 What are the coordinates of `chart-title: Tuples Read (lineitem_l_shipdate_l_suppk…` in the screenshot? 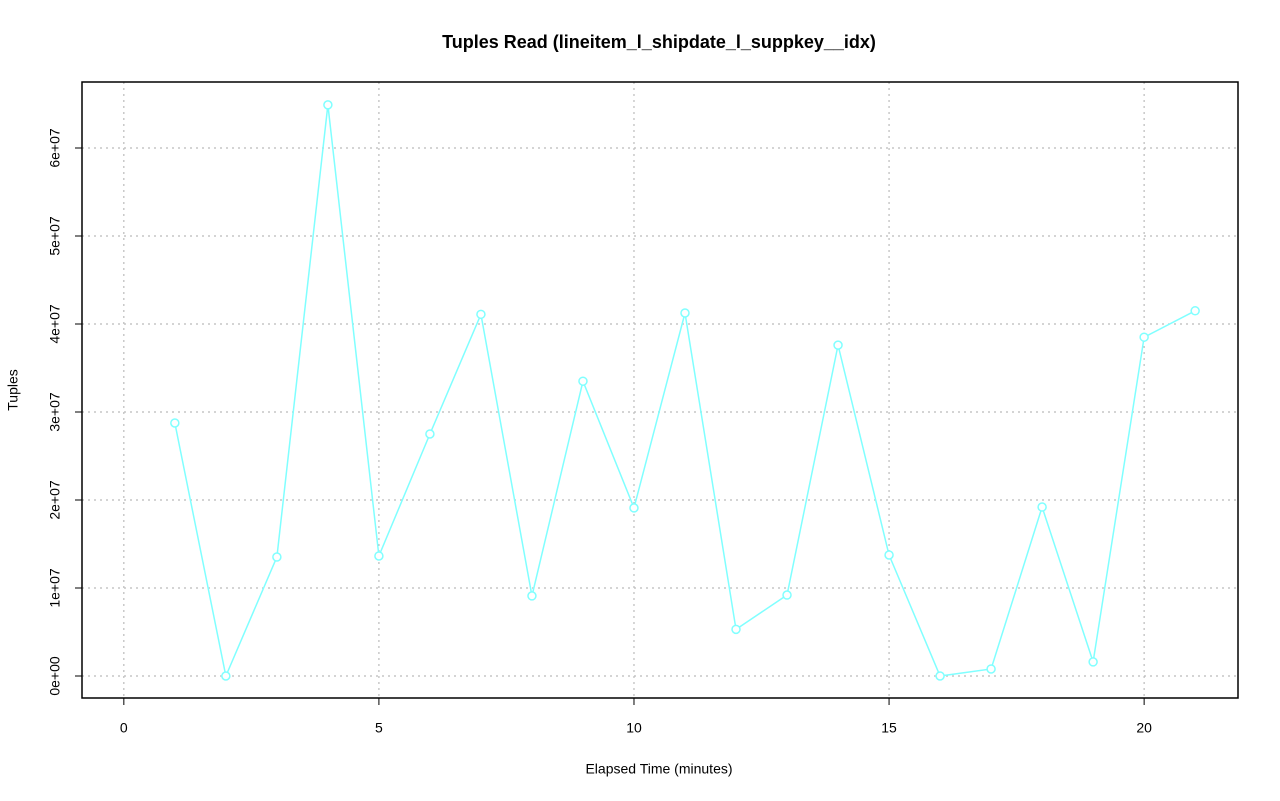 It's located at (659, 42).